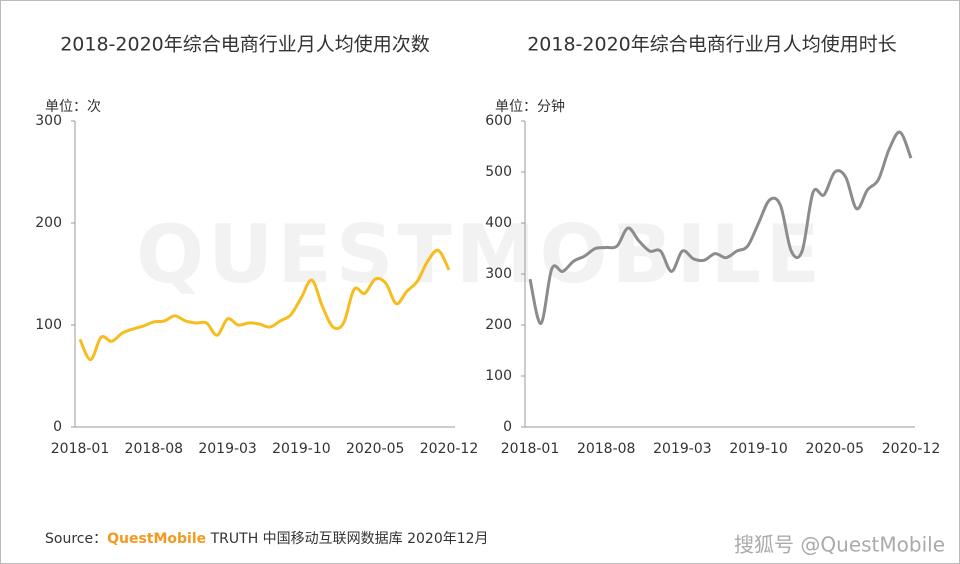 The width and height of the screenshot is (960, 564). I want to click on unit-label: 单位：次, so click(73, 107).